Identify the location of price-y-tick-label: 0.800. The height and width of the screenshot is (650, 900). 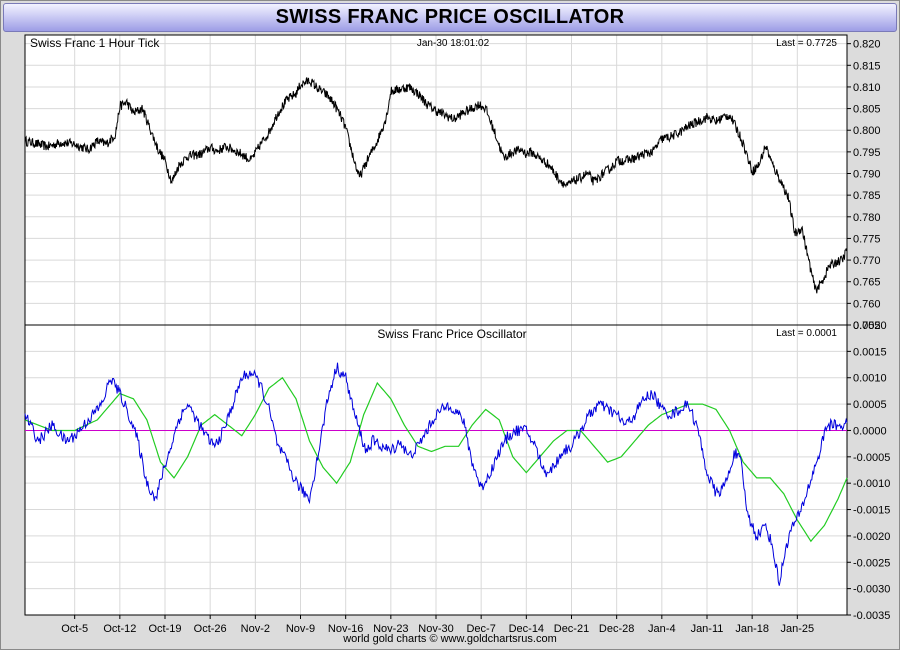
(867, 131).